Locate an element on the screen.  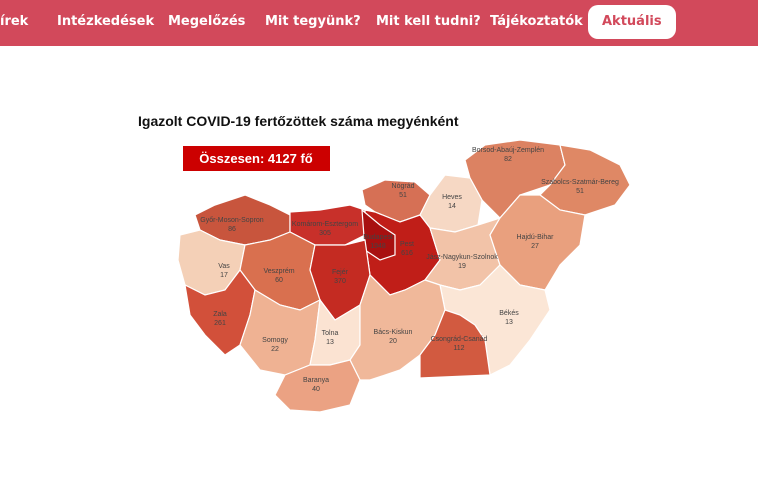
county-value: 27 is located at coordinates (535, 246).